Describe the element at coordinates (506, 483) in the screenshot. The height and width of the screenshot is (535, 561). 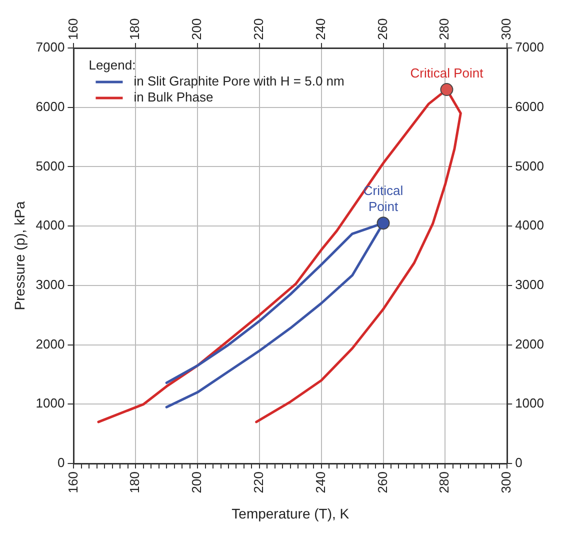
I see `x2-tick-label: 300` at that location.